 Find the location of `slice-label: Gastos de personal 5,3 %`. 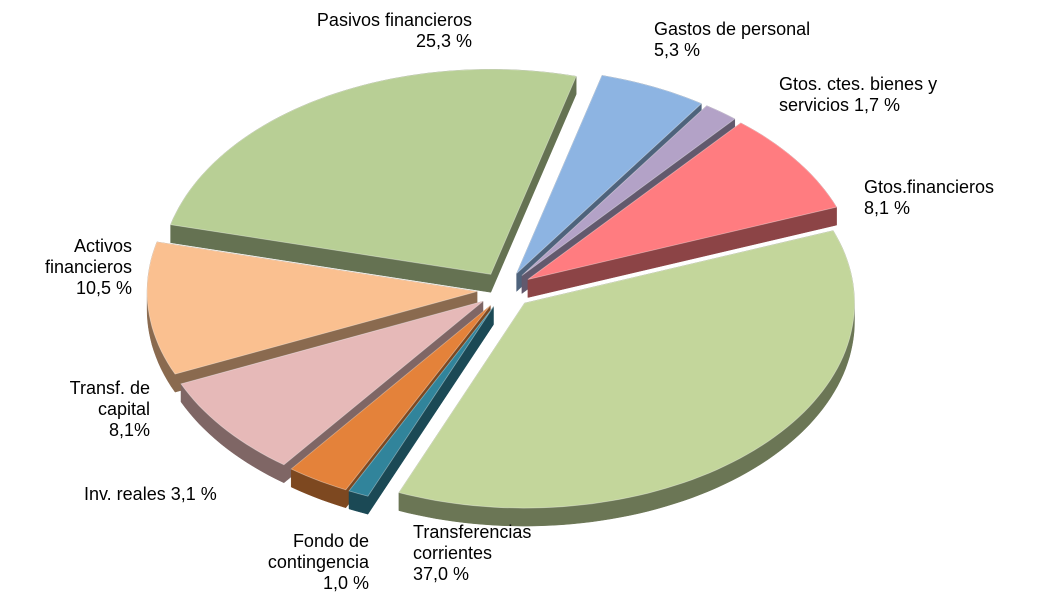

slice-label: Gastos de personal 5,3 % is located at coordinates (769, 40).